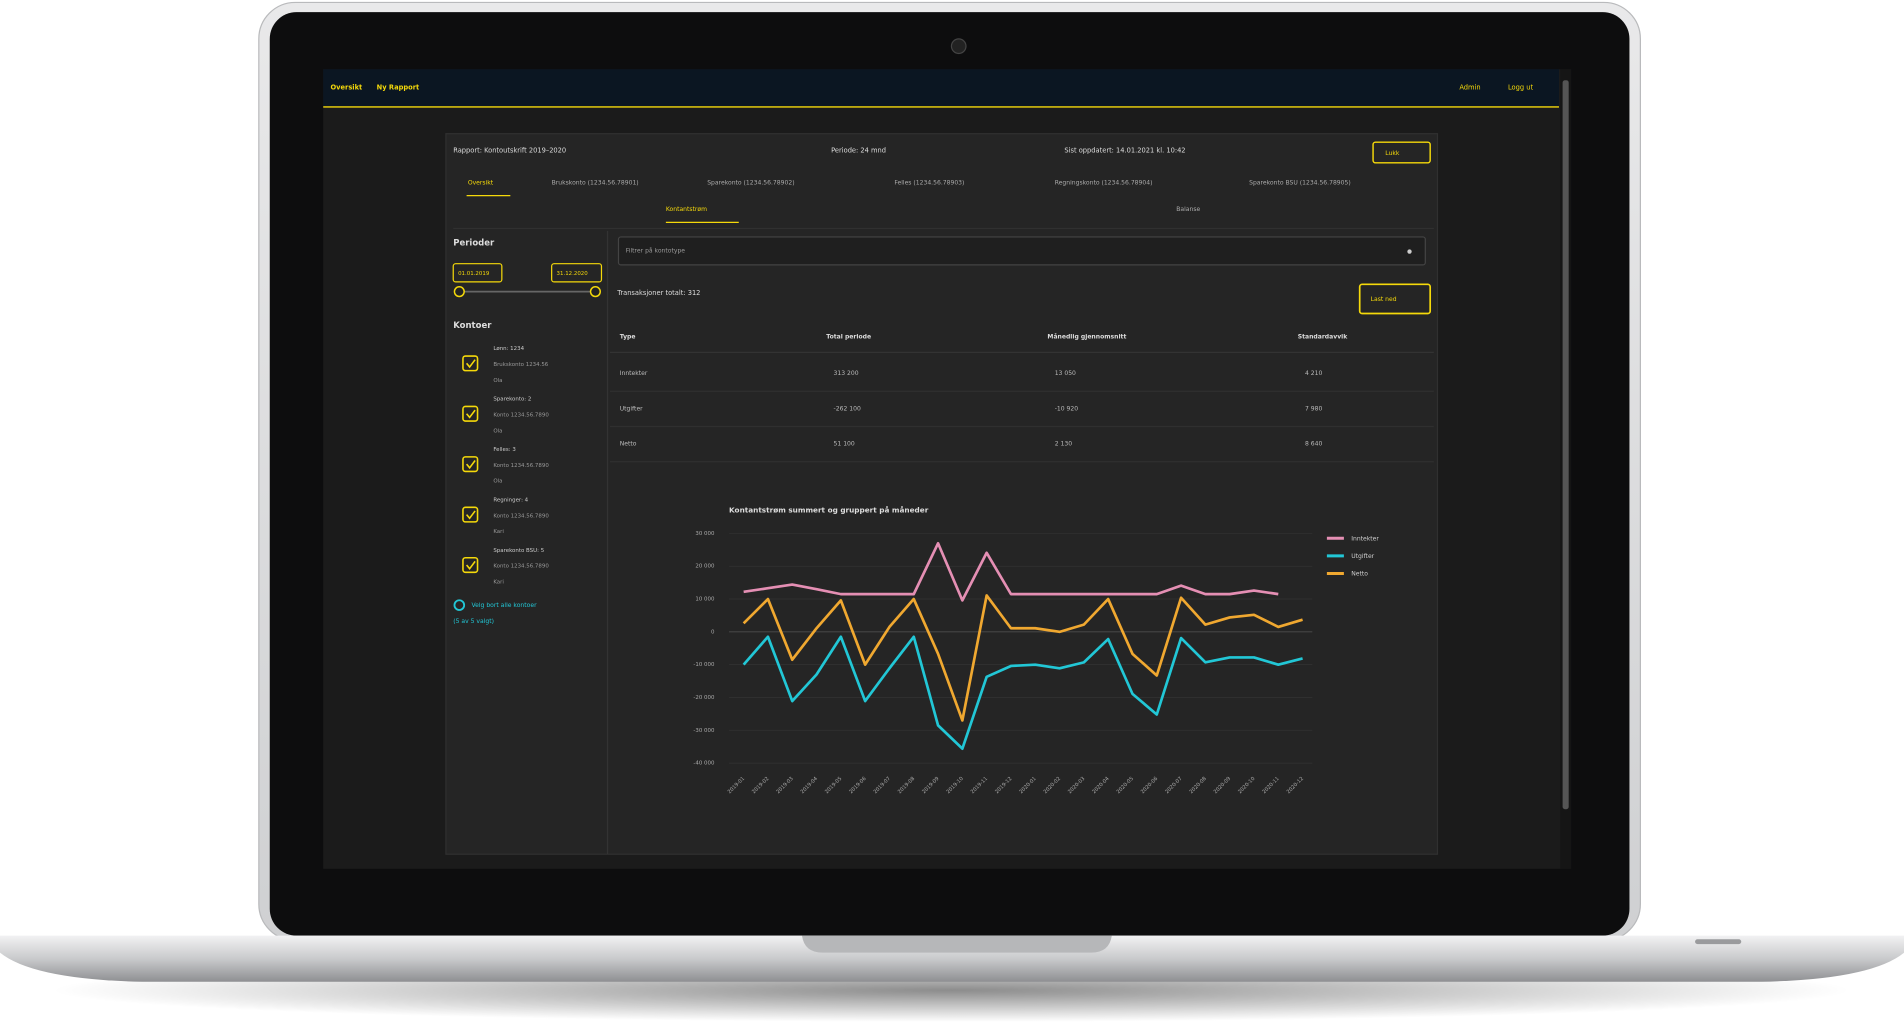  I want to click on report-name: Rapport: Kontoutskrift 2019–2020, so click(509, 151).